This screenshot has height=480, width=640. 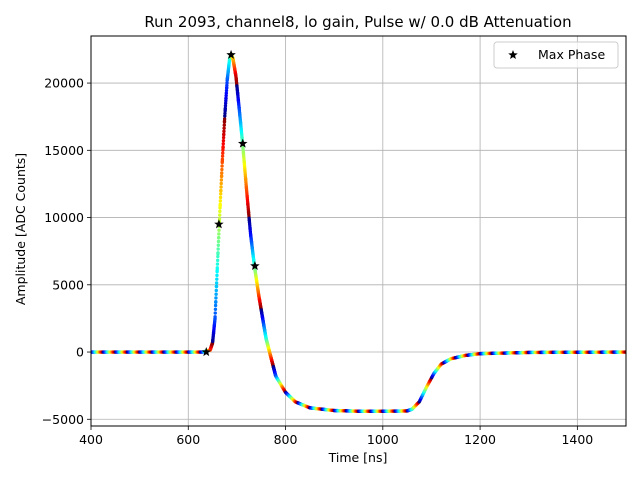 I want to click on x-tick-label: 600, so click(x=188, y=439).